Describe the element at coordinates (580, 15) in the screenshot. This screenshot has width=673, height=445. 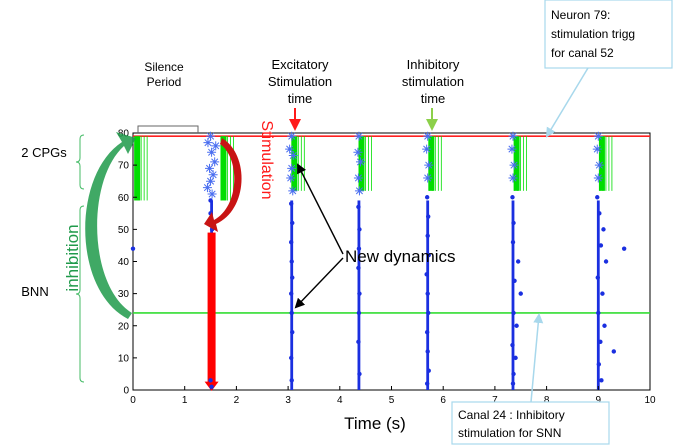
I see `neuron79-callout-line1: Neuron 79:` at that location.